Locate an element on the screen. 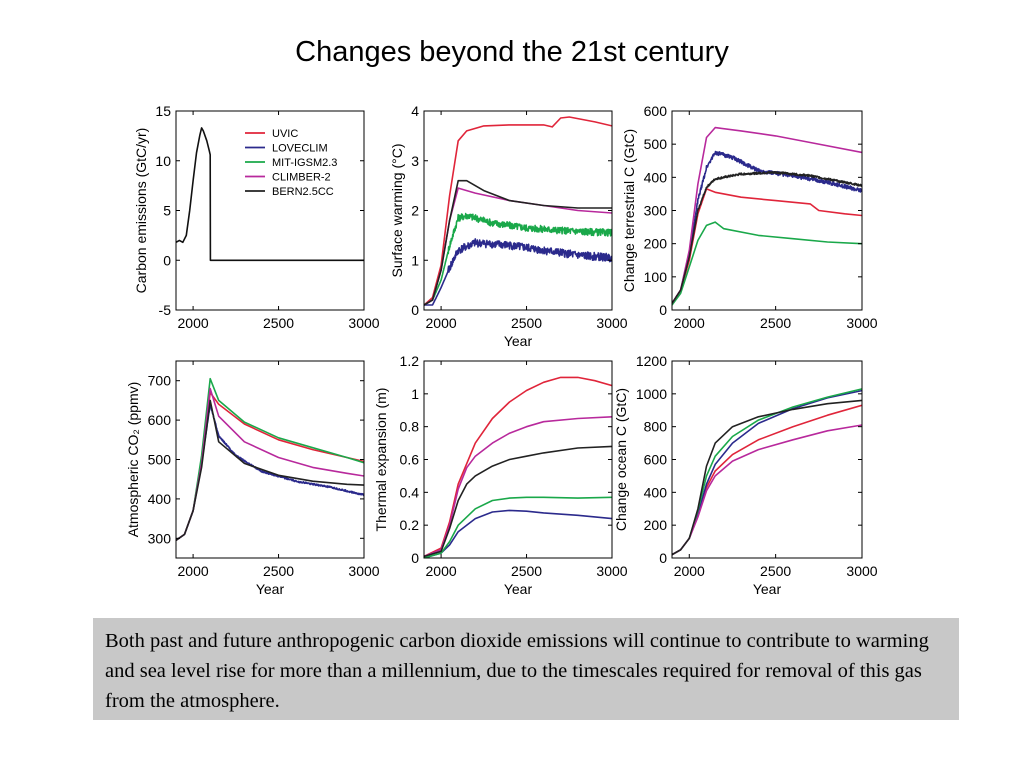  legend-label: MIT-IGSM2.3 is located at coordinates (304, 163).